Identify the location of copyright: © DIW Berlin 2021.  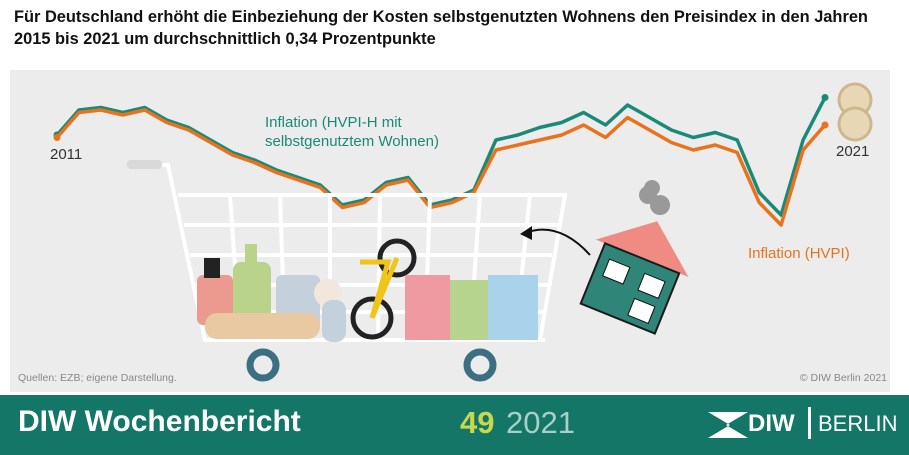
(843, 378).